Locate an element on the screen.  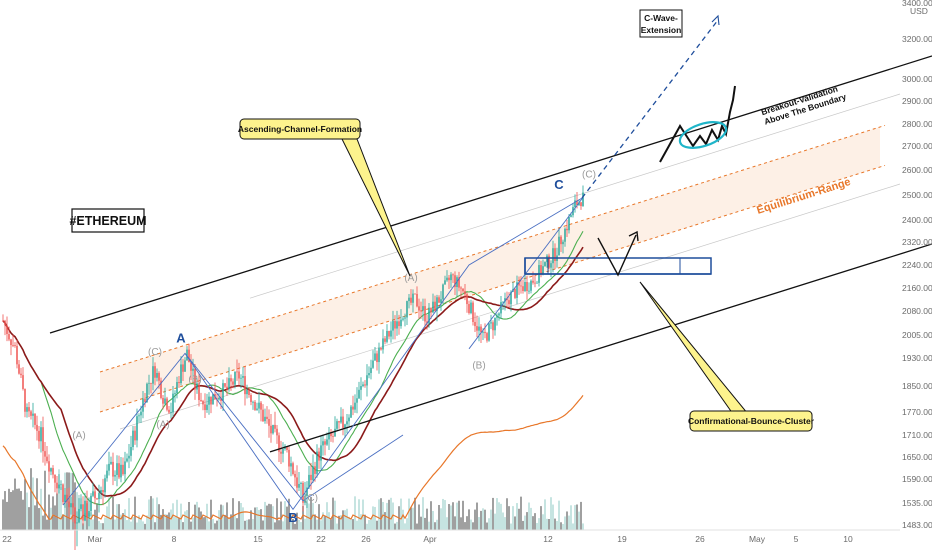
x-tick-label: 5 is located at coordinates (796, 539).